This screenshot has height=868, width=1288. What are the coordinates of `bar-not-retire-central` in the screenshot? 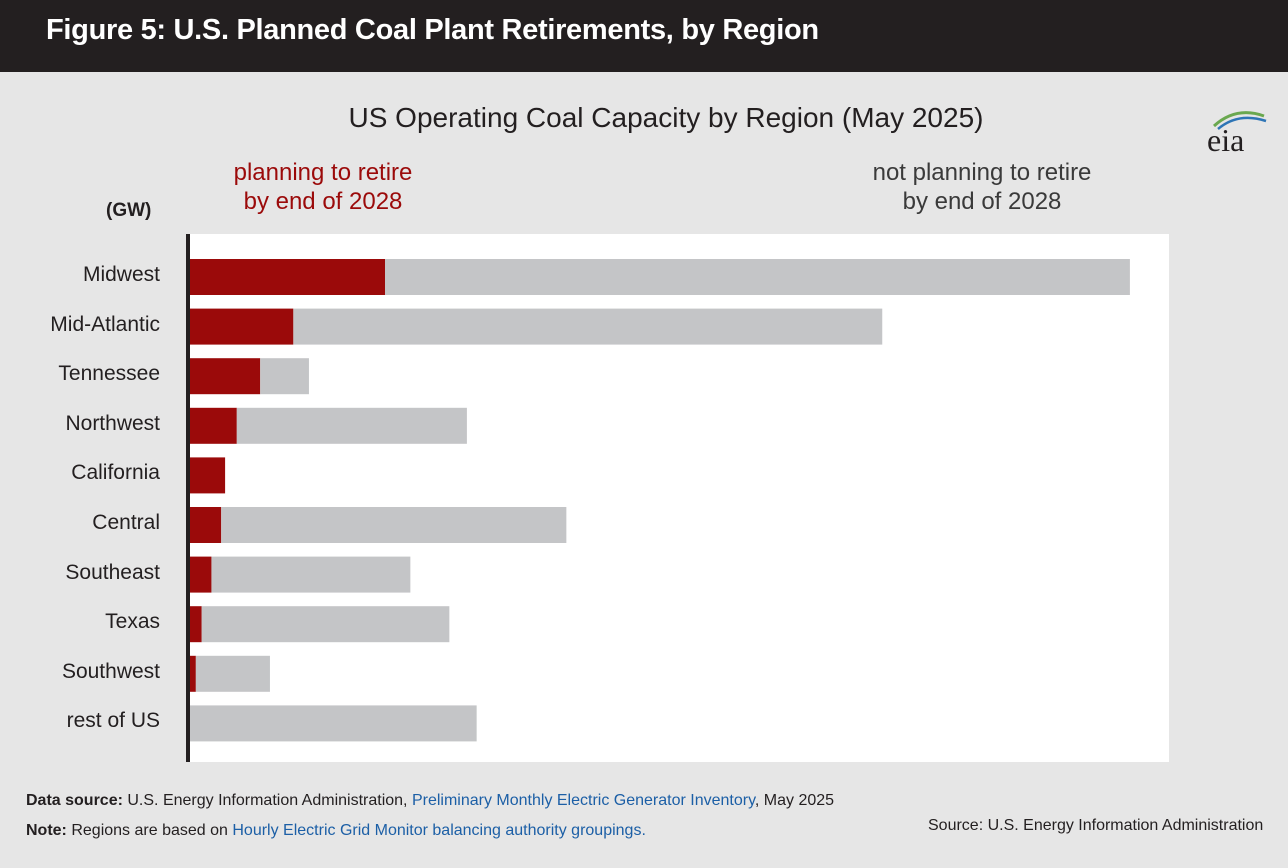 It's located at (394, 525).